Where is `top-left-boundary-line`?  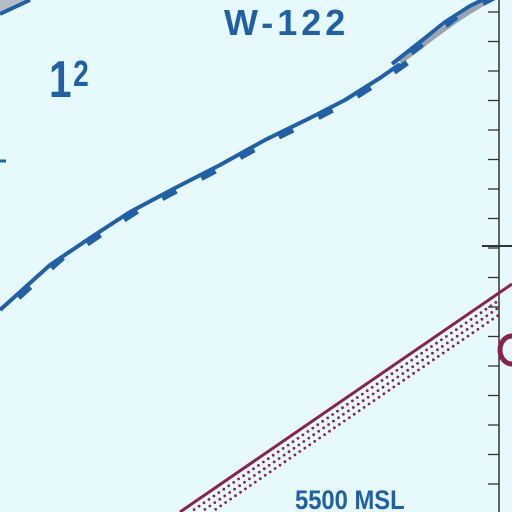 top-left-boundary-line is located at coordinates (15, 8).